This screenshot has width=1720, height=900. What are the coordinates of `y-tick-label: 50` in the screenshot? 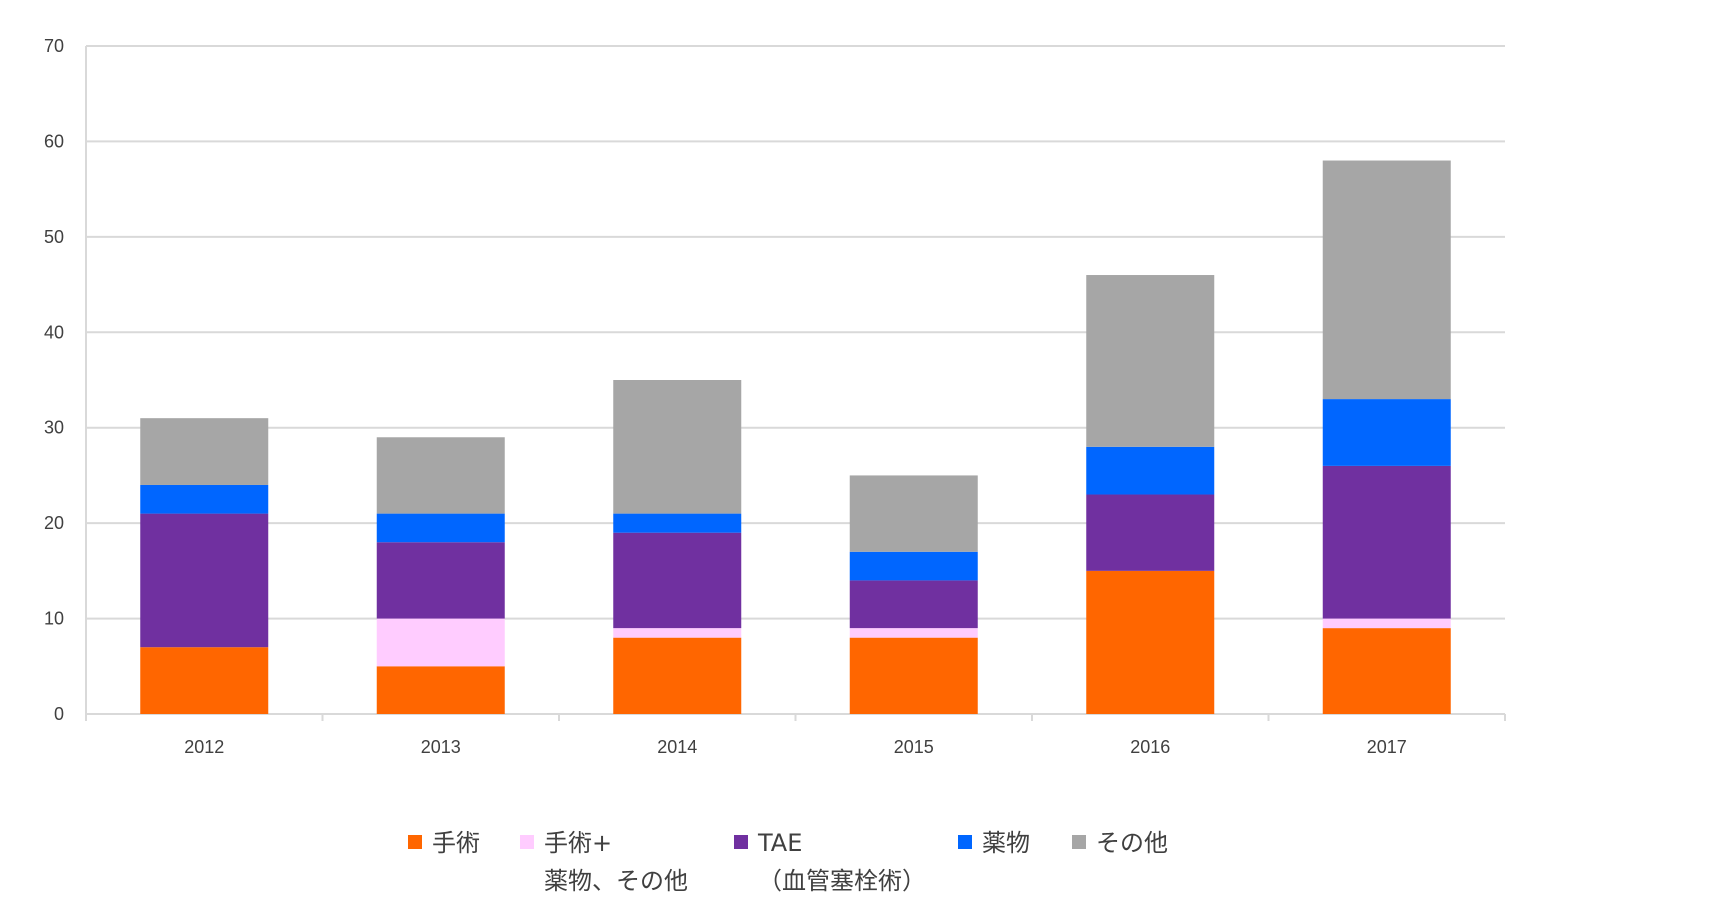 It's located at (54, 237).